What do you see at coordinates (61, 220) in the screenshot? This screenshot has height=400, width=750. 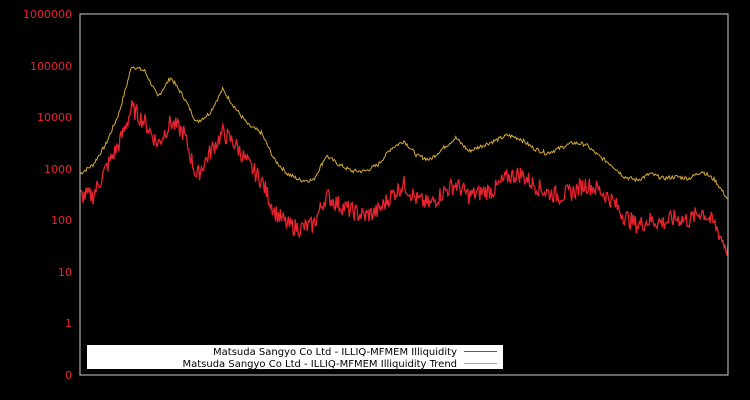 I see `y-tick-label: 100` at bounding box center [61, 220].